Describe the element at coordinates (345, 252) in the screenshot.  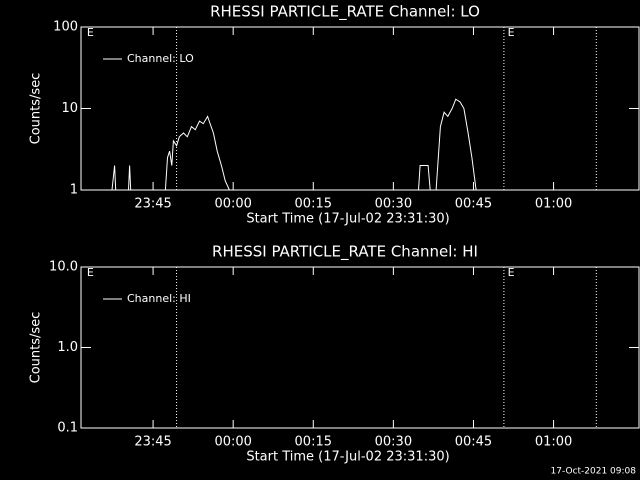
I see `chart-title: RHESSI PARTICLE_RATE Channel: HI` at that location.